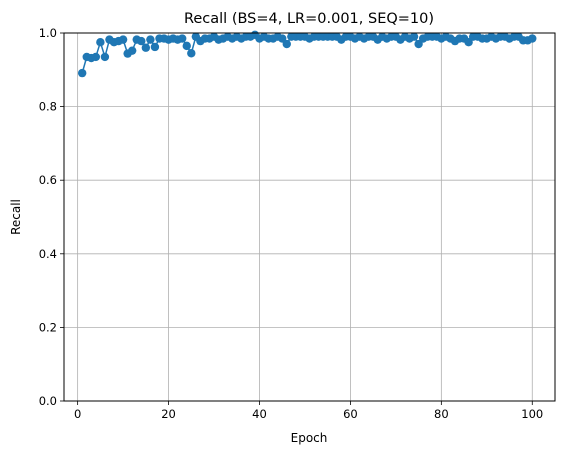 Image resolution: width=567 pixels, height=455 pixels. Describe the element at coordinates (308, 411) in the screenshot. I see `x-axis-ticks: 0 20 40 60 80 100` at that location.